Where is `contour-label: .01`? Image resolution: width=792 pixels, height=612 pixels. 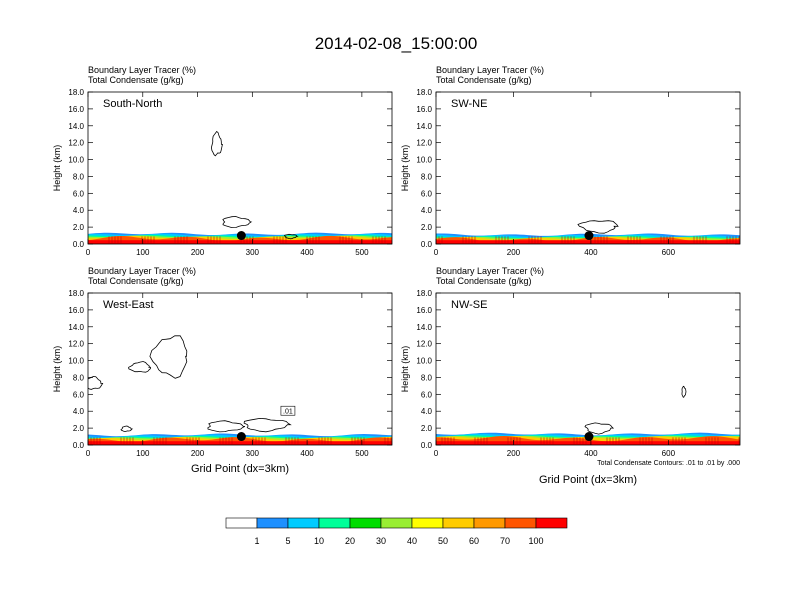
contour-label: .01 is located at coordinates (288, 412).